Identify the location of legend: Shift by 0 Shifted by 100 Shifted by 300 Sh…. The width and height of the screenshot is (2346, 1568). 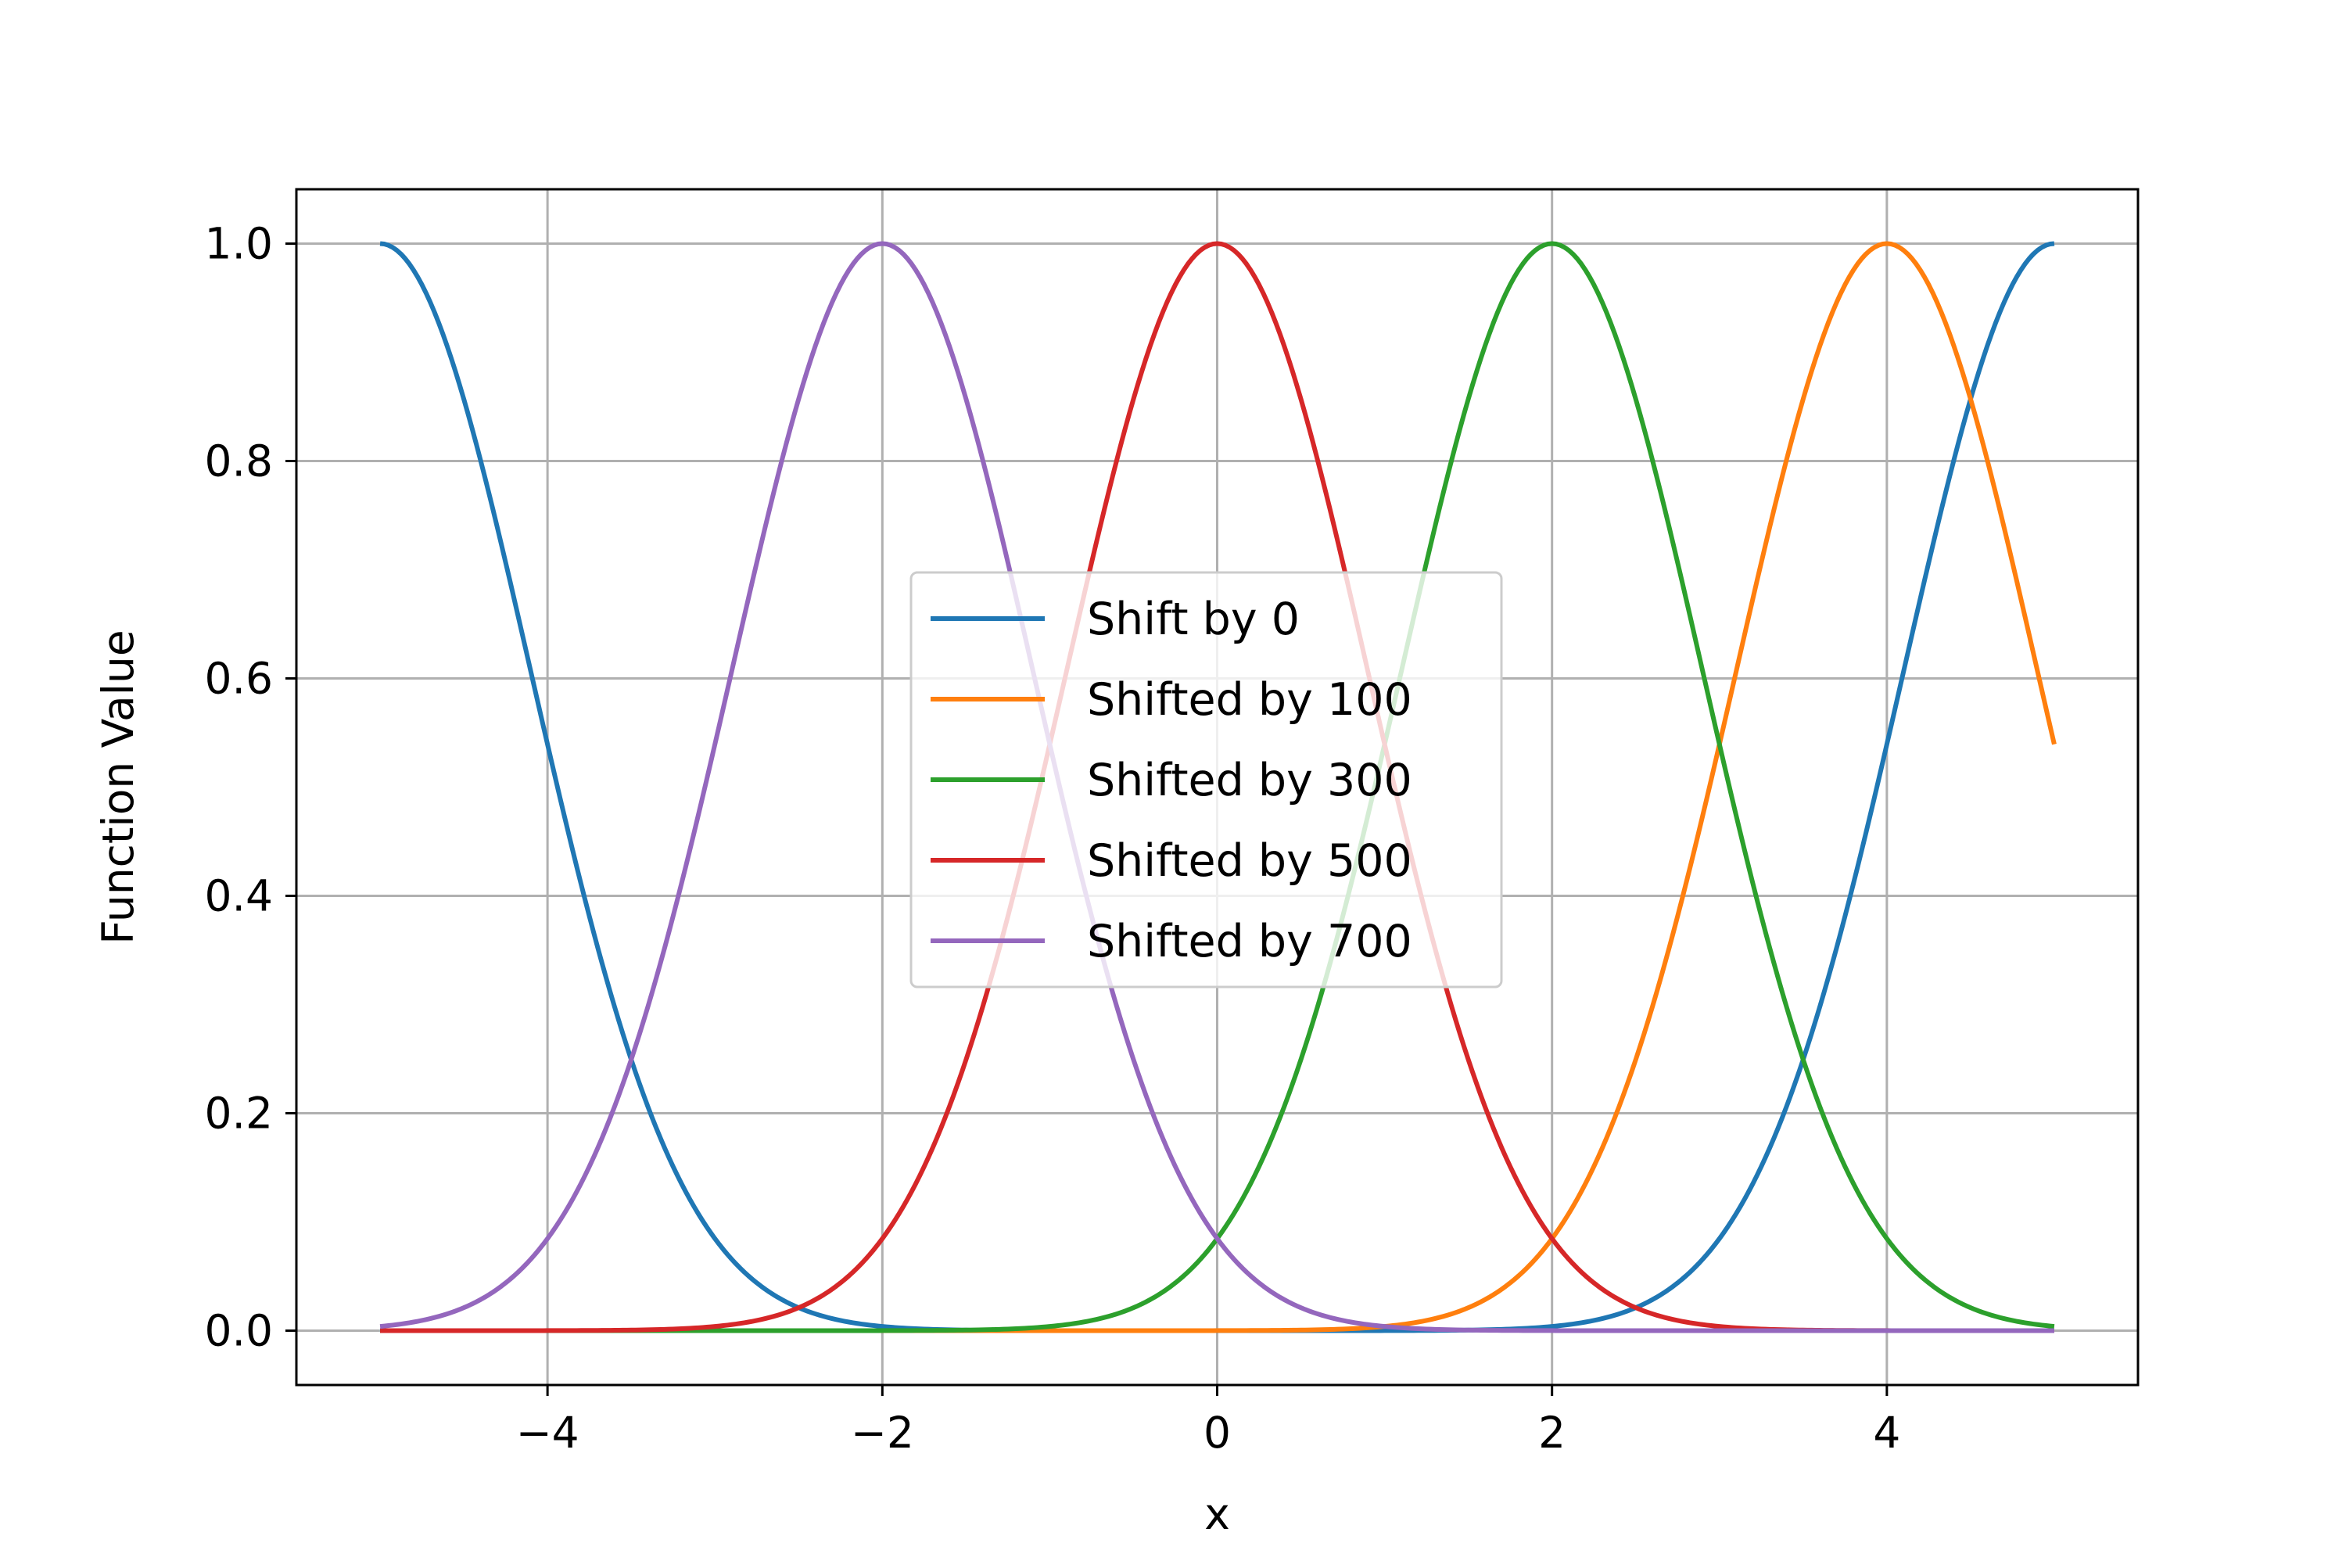
(1206, 780).